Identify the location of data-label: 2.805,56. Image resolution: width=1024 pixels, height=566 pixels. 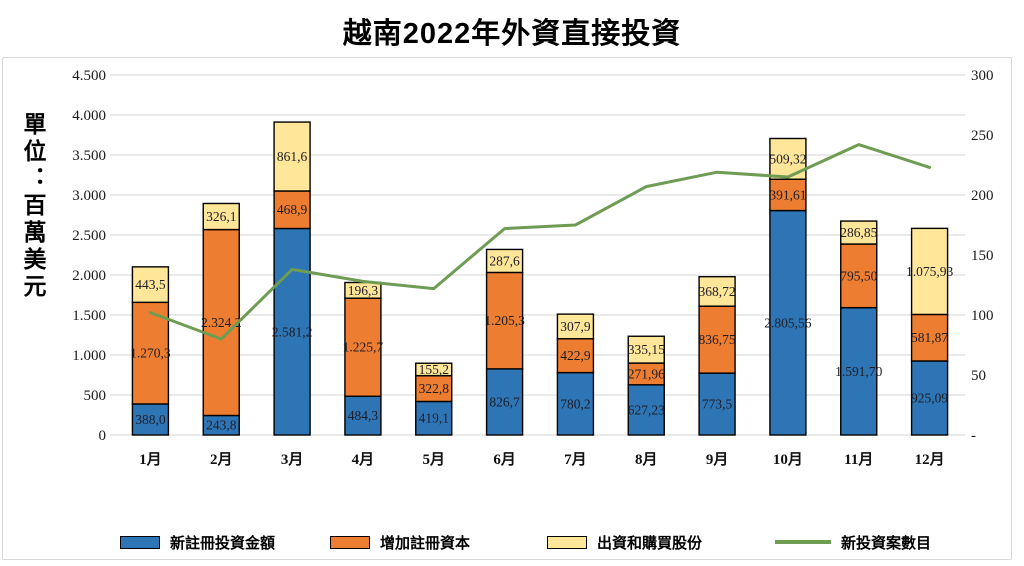
(788, 322).